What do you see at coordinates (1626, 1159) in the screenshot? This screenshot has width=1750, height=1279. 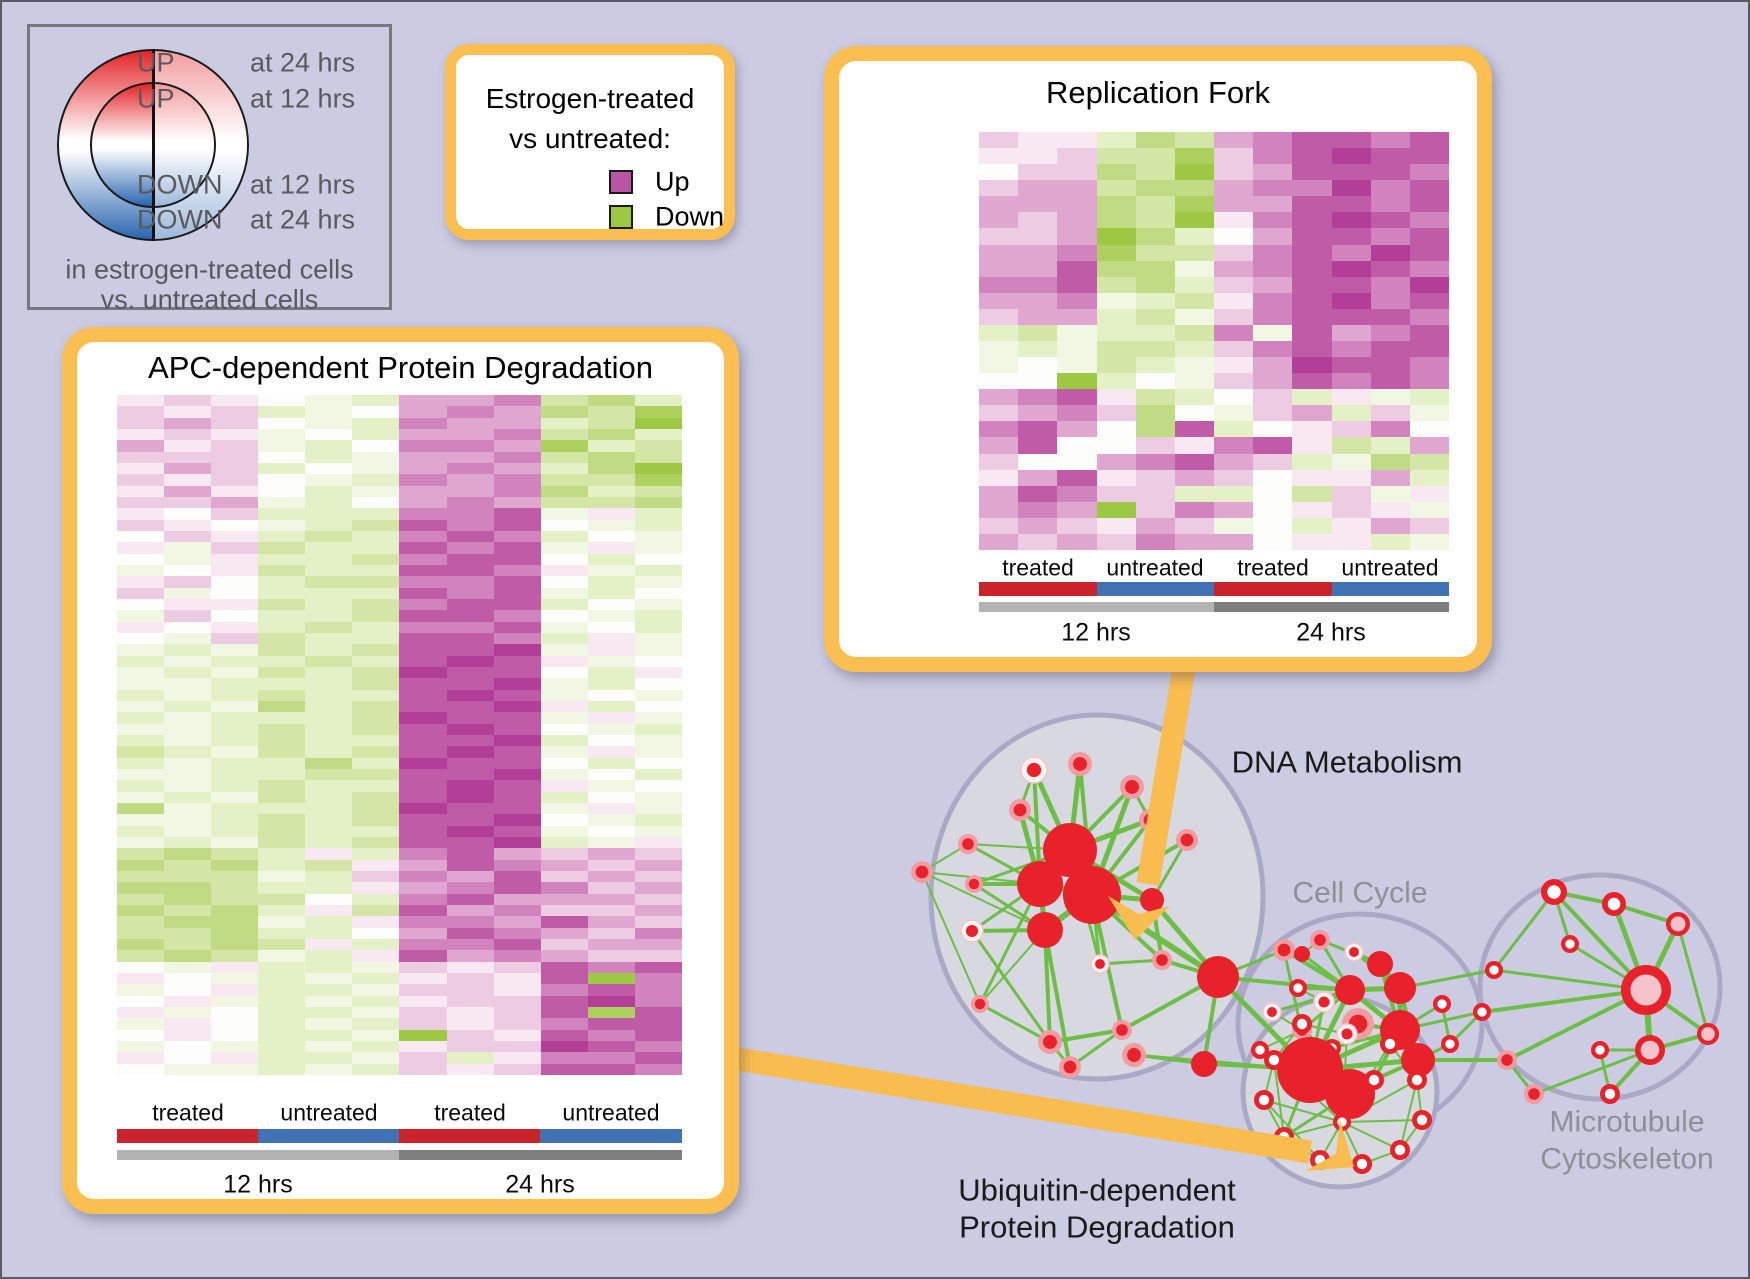 I see `cluster-label: Cytoskeleton` at bounding box center [1626, 1159].